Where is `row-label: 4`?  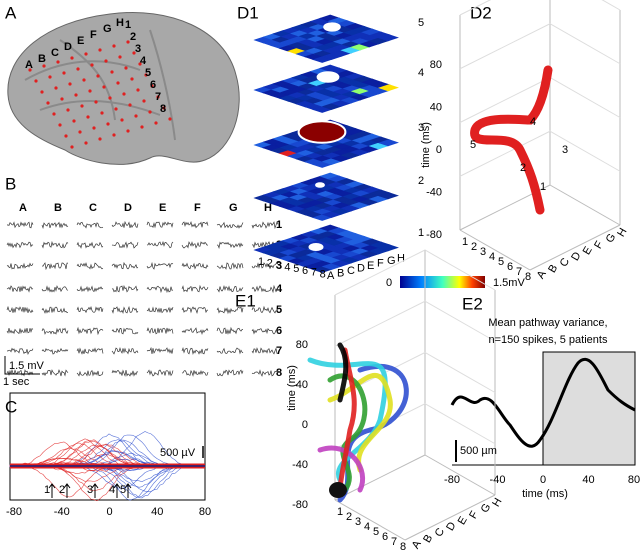 row-label: 4 is located at coordinates (279, 289).